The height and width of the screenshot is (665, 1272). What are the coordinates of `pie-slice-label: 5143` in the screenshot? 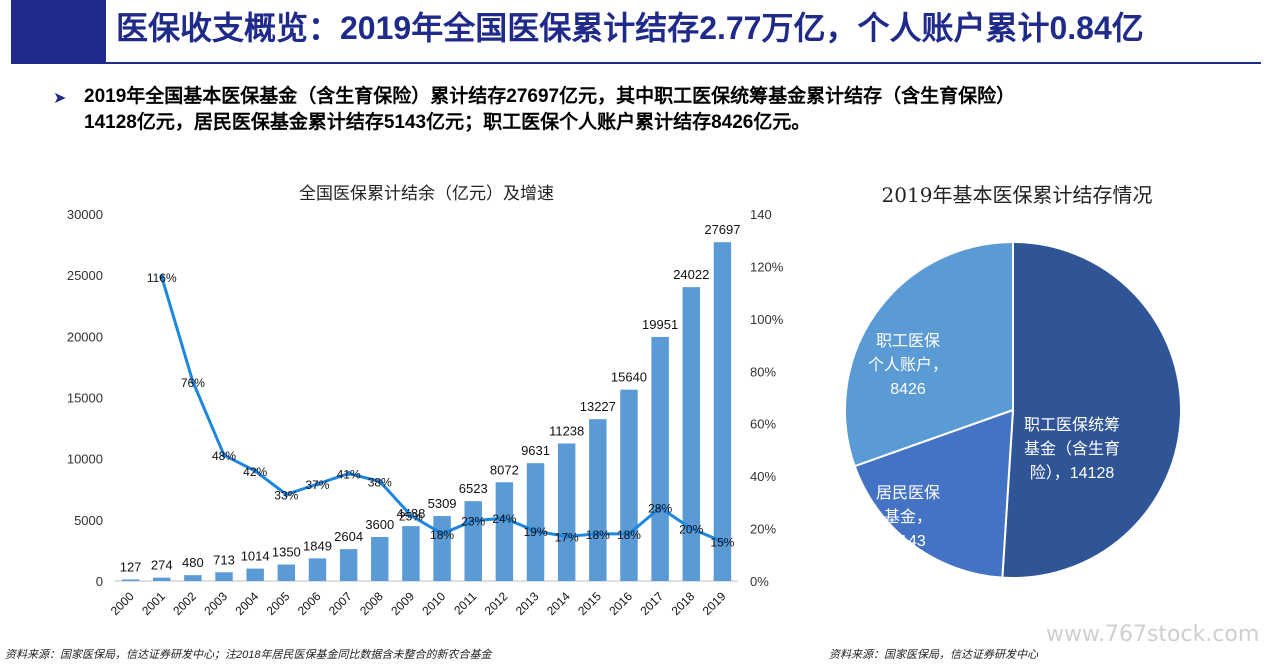 It's located at (908, 541).